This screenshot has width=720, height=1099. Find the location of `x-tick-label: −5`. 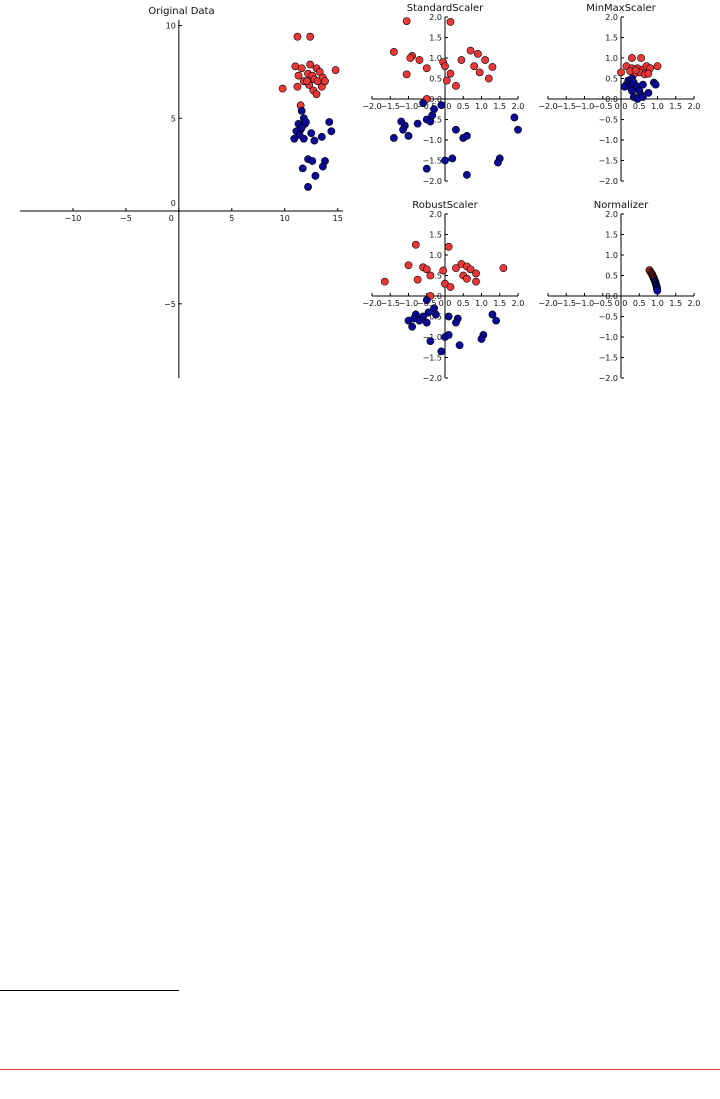

x-tick-label: −5 is located at coordinates (126, 218).